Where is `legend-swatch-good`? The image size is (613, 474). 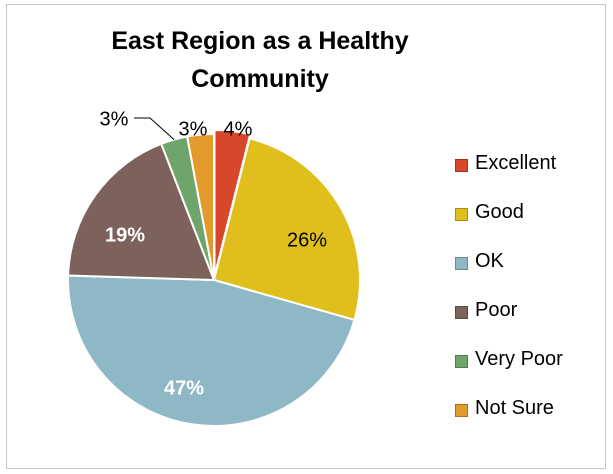 legend-swatch-good is located at coordinates (461, 214).